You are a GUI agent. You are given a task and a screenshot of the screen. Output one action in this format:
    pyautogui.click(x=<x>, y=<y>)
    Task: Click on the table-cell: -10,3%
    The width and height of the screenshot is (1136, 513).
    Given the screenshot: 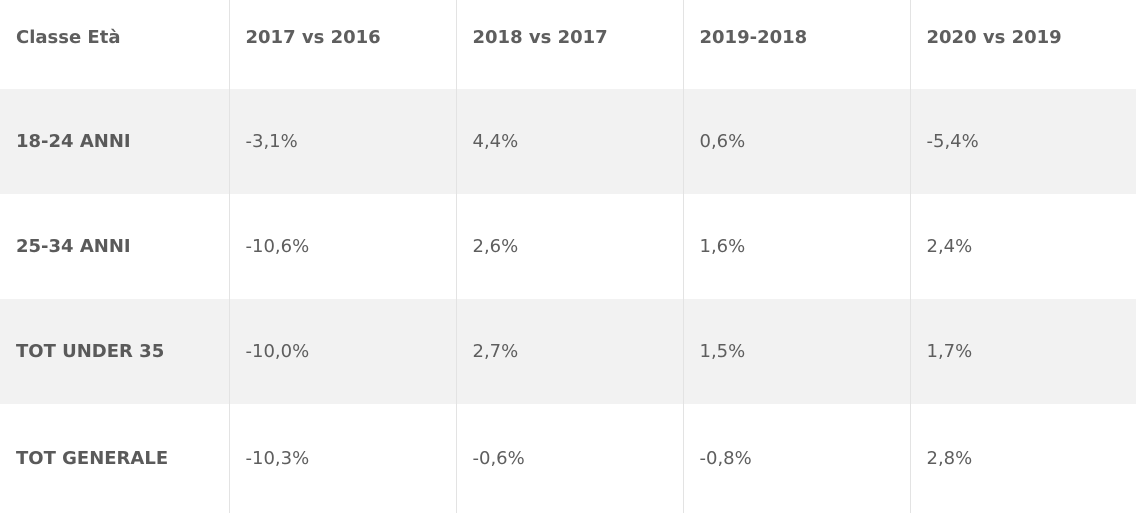 What is the action you would take?
    pyautogui.click(x=342, y=458)
    